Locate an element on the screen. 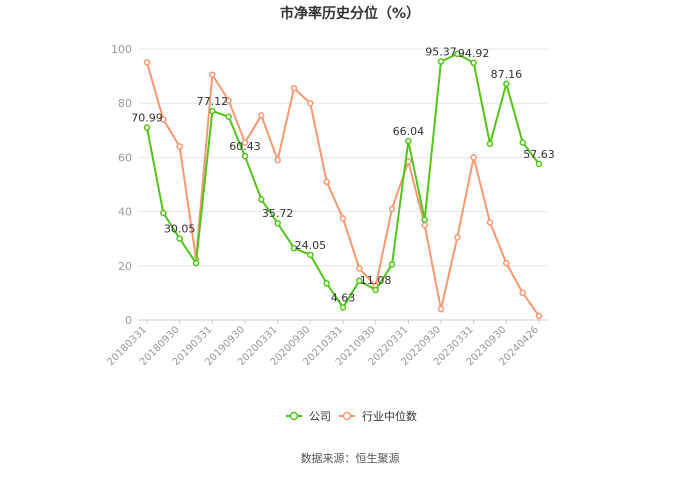 This screenshot has width=700, height=478. y-tick-label: 0 is located at coordinates (128, 320).